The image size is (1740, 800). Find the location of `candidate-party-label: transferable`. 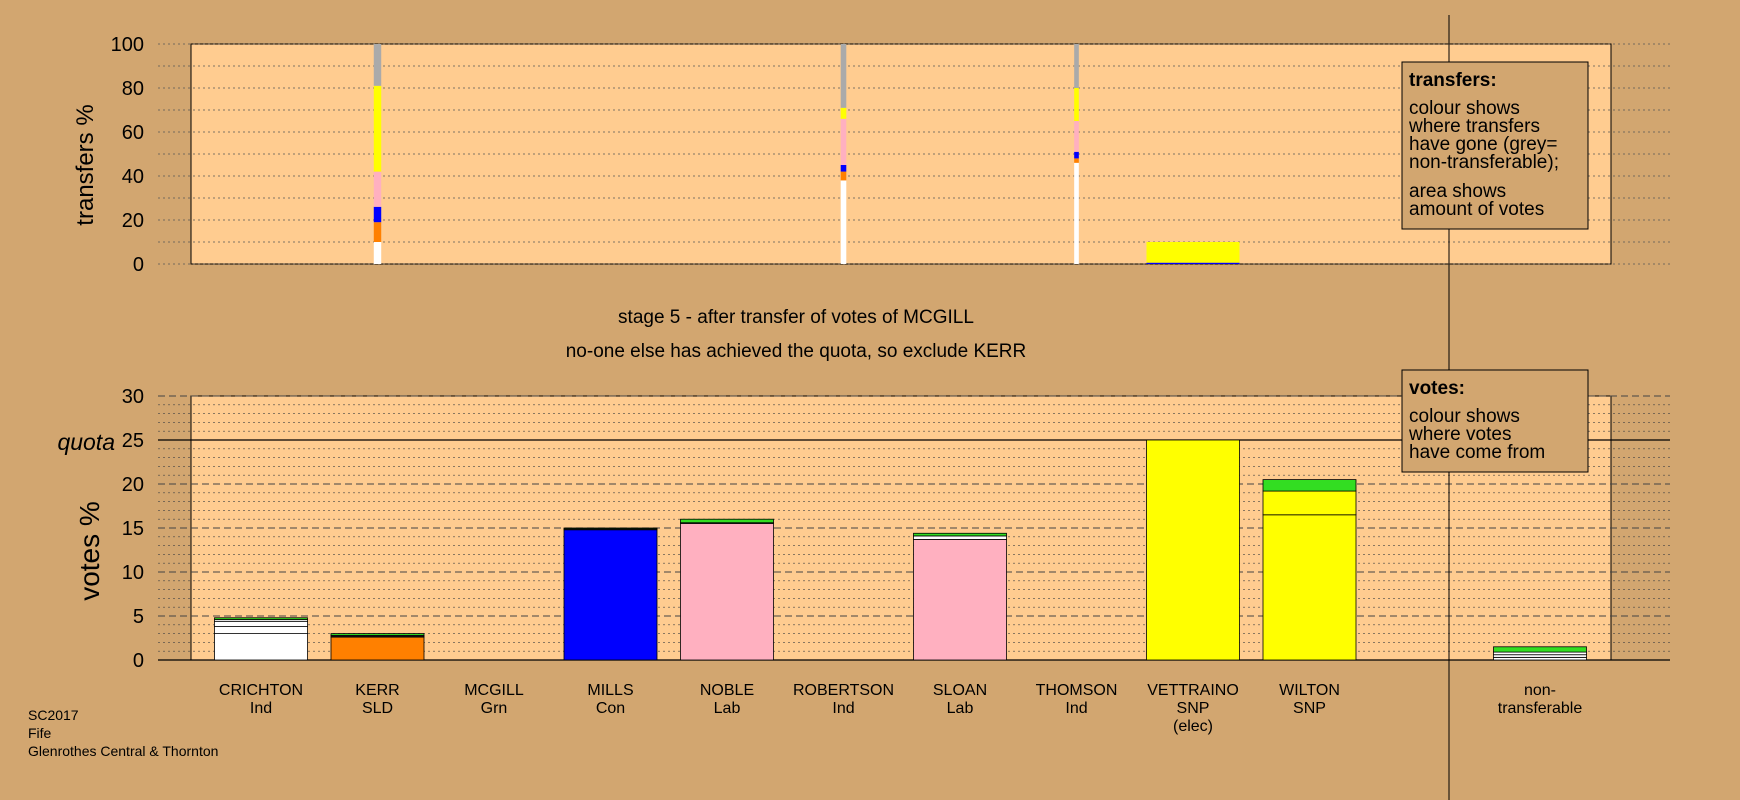

candidate-party-label: transferable is located at coordinates (1540, 708).